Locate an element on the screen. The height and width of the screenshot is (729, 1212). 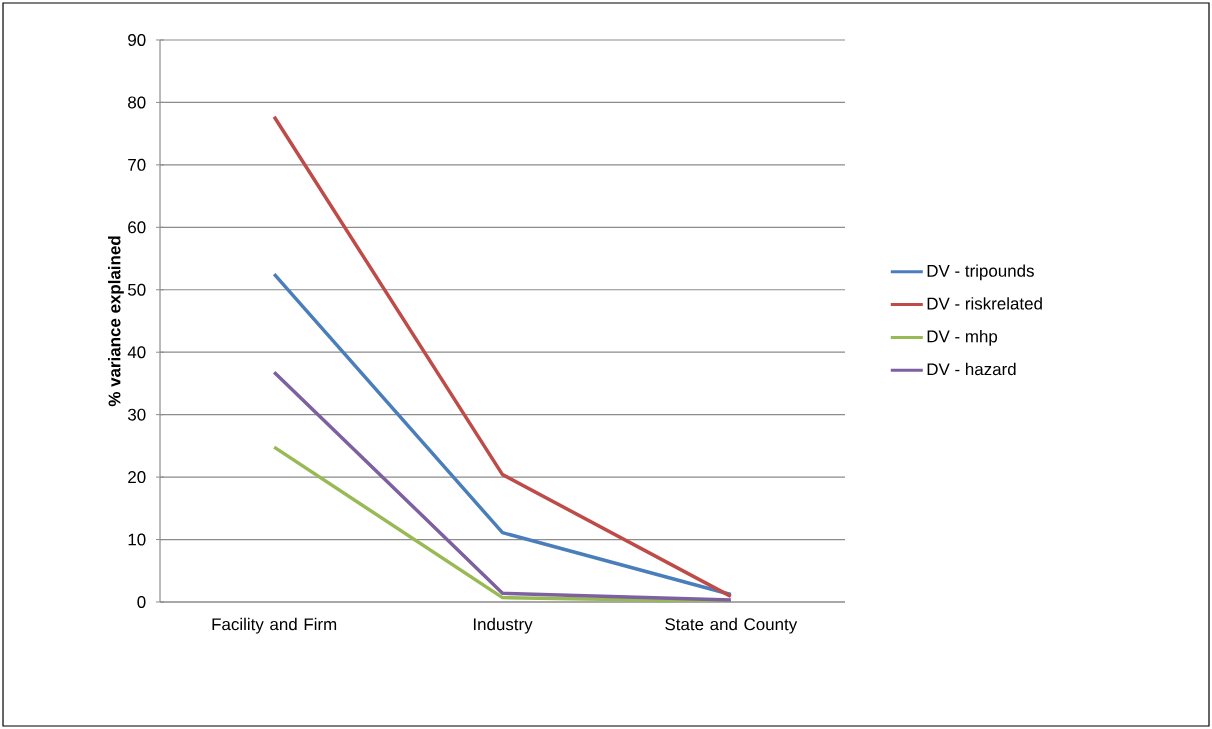
x-tick-label: State and County is located at coordinates (731, 625).